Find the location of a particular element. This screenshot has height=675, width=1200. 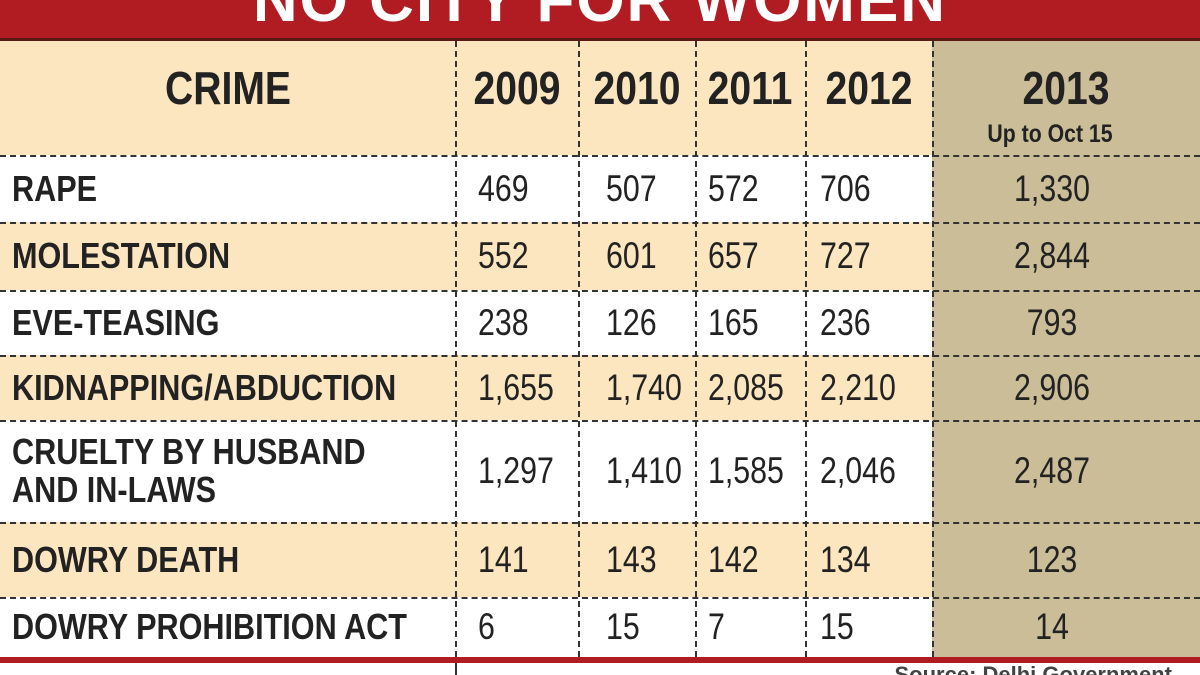

value-2013: 2,906 is located at coordinates (1052, 387).